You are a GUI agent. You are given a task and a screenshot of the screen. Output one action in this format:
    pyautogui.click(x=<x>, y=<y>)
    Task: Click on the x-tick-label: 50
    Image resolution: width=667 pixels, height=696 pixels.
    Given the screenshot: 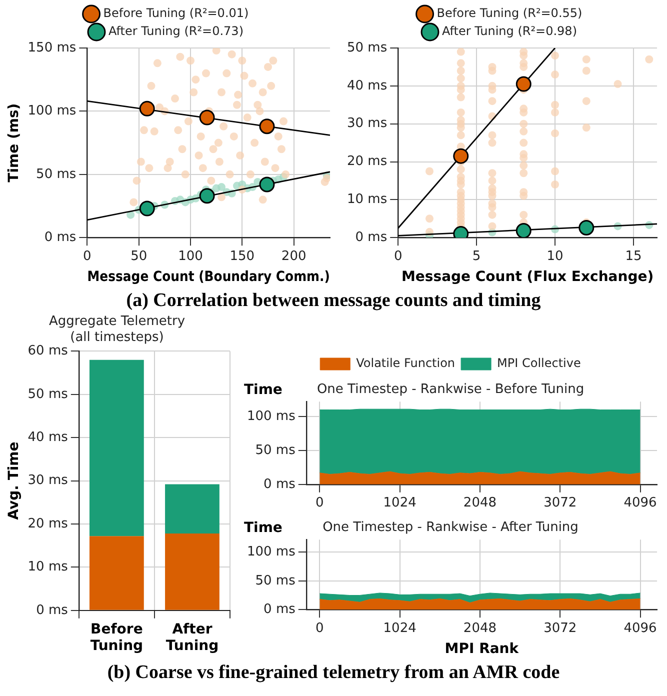 What is the action you would take?
    pyautogui.click(x=139, y=256)
    